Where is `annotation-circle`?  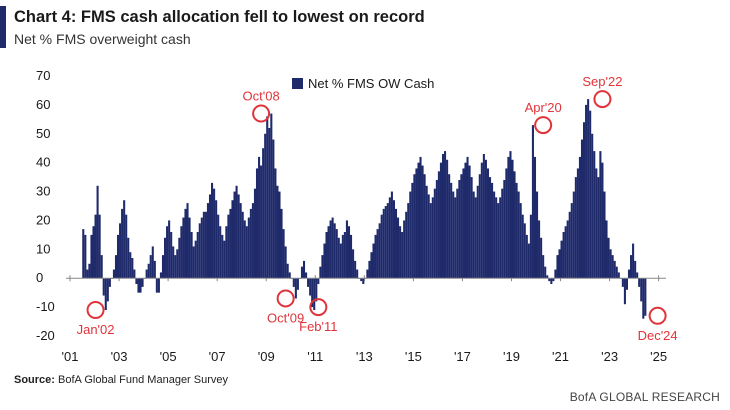
annotation-circle is located at coordinates (602, 99).